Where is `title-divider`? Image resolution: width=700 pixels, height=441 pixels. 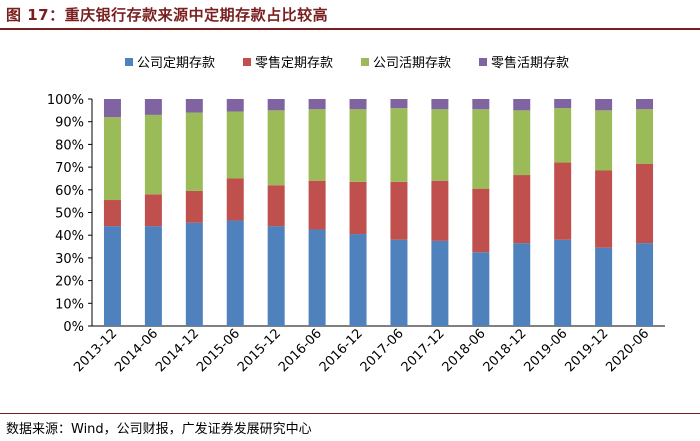 title-divider is located at coordinates (350, 29).